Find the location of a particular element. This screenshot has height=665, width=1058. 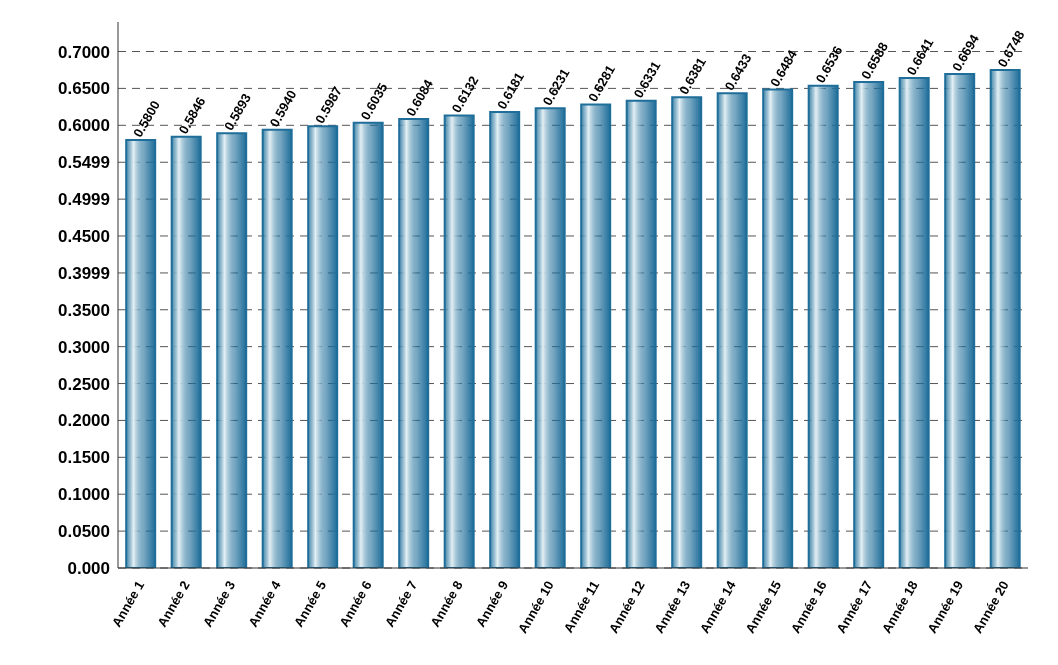

y-tick-label: 0.6000 is located at coordinates (84, 126).